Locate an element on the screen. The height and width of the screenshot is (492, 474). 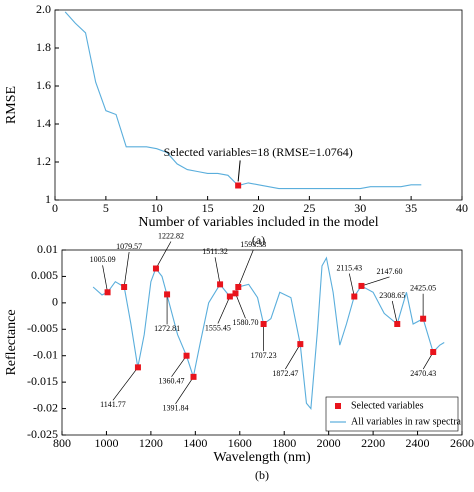
x-tick-label: 1800 is located at coordinates (284, 443).